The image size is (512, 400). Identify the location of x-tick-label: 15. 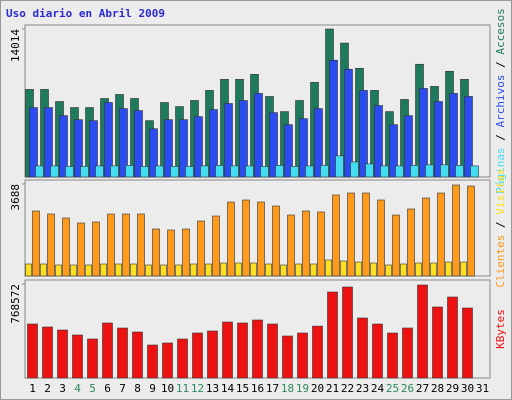
(242, 388).